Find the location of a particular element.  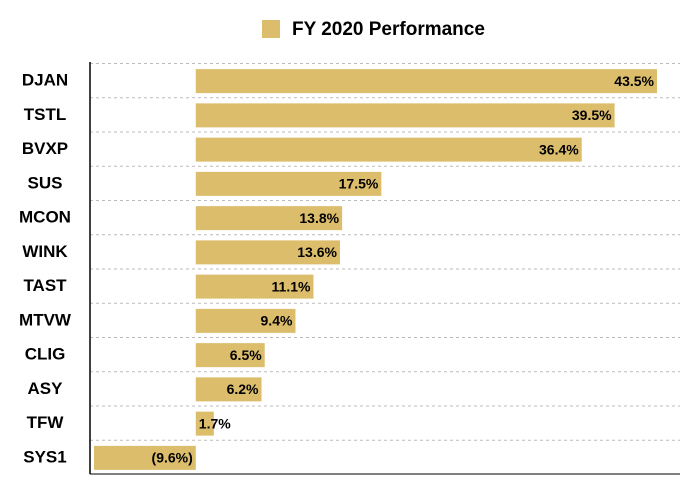

y-tick-label: ASY is located at coordinates (46, 388).